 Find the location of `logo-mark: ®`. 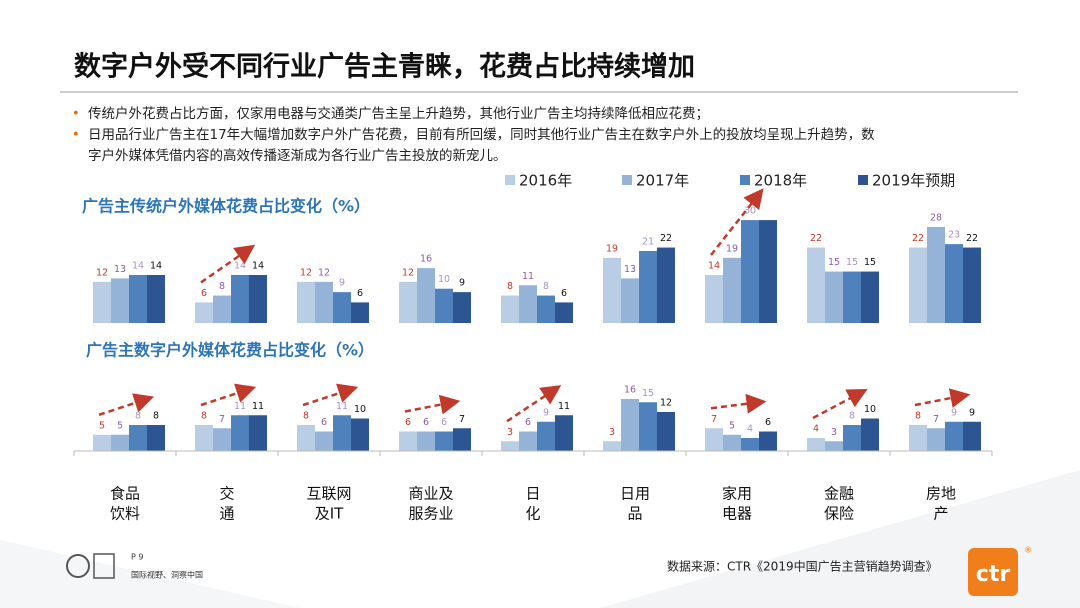

logo-mark: ® is located at coordinates (1028, 550).